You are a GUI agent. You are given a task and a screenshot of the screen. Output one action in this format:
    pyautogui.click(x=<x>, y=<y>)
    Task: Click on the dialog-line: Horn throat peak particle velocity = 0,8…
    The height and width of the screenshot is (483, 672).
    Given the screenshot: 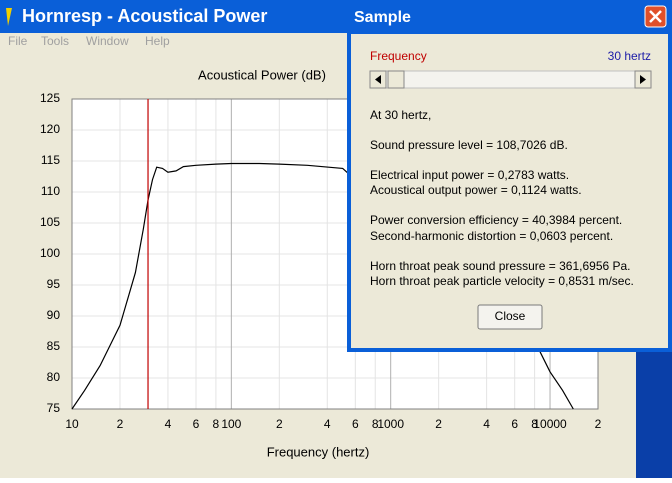 What is the action you would take?
    pyautogui.click(x=502, y=281)
    